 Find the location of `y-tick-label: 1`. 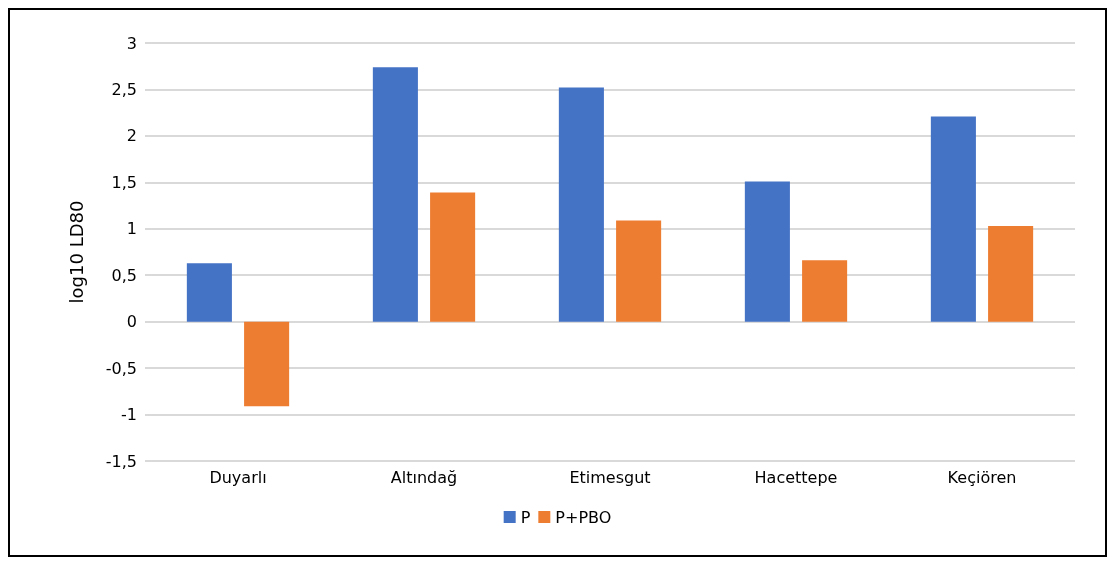

y-tick-label: 1 is located at coordinates (131, 229).